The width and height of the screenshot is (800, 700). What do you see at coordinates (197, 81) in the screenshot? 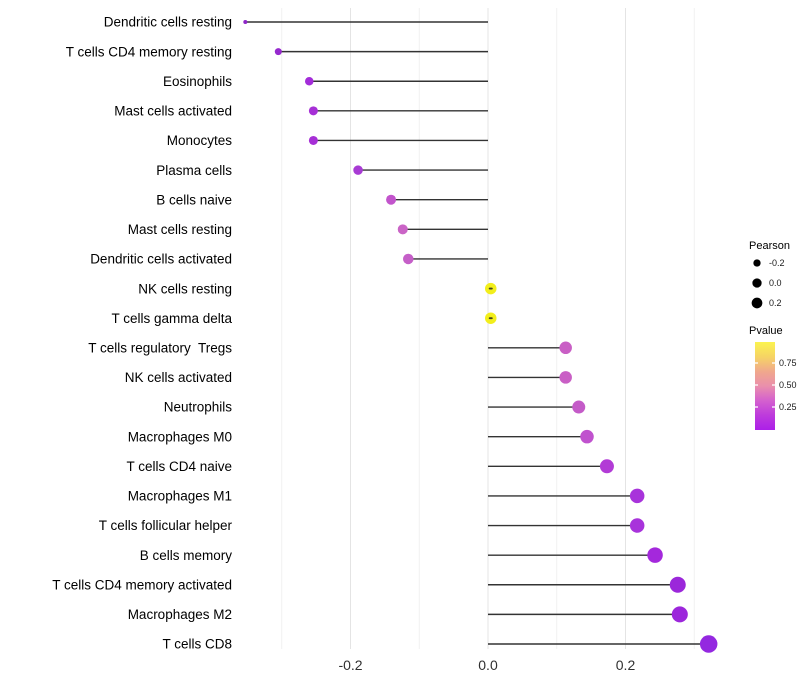
I see `y-axis-label: Eosinophils` at bounding box center [197, 81].